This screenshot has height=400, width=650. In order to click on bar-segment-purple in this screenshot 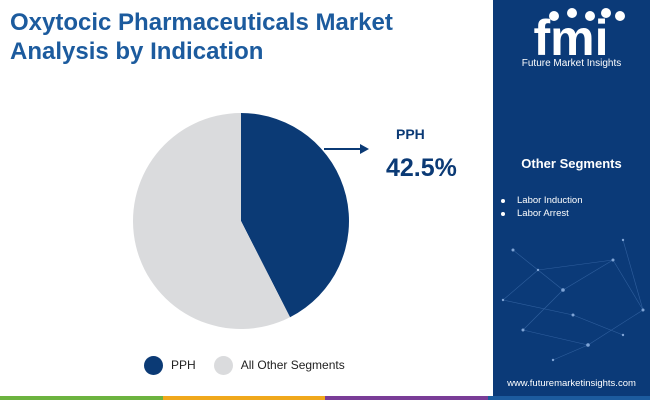, I will do `click(406, 398)`.